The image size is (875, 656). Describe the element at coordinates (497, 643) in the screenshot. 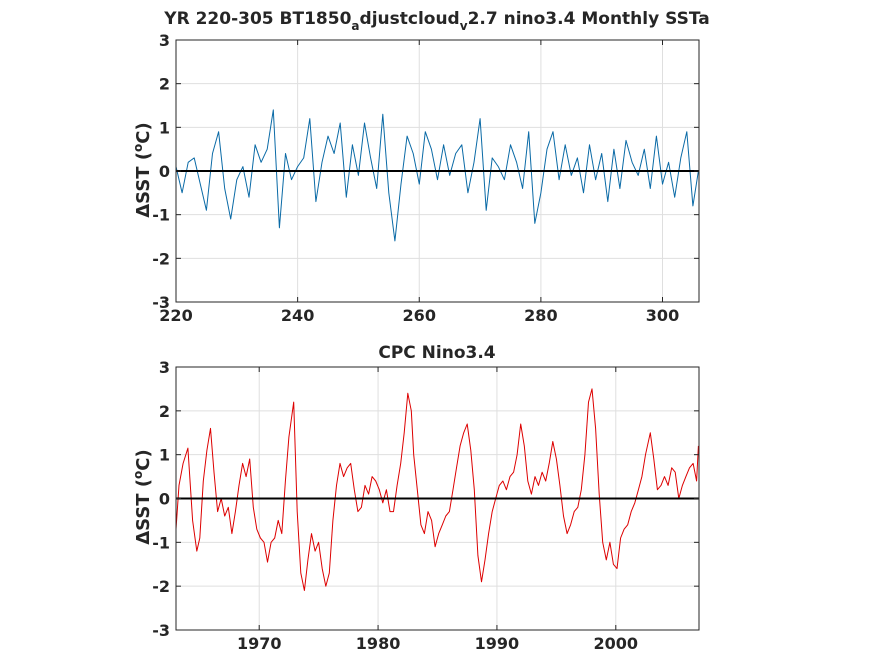

I see `x-tick-label: 1990` at that location.